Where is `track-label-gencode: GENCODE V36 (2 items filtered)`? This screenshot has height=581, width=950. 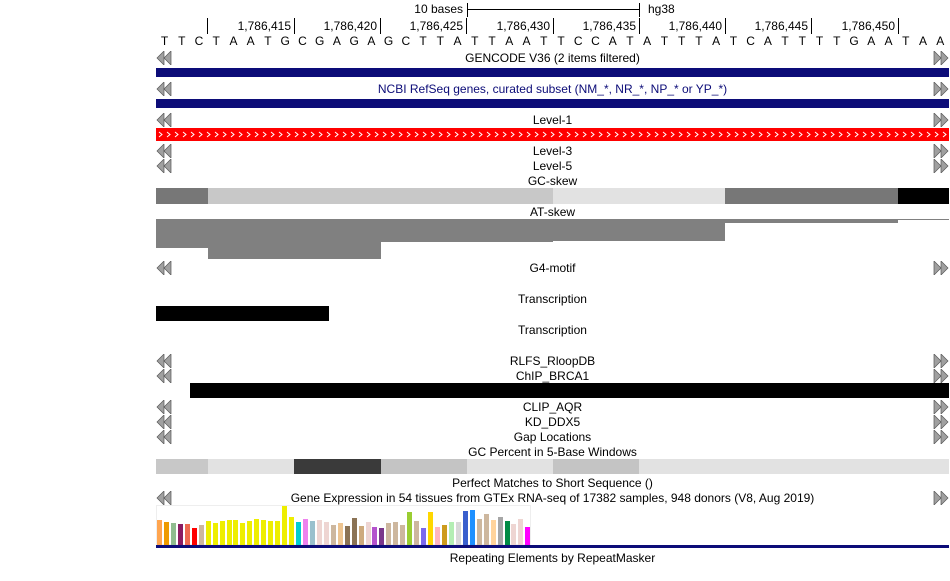
track-label-gencode: GENCODE V36 (2 items filtered) is located at coordinates (552, 58).